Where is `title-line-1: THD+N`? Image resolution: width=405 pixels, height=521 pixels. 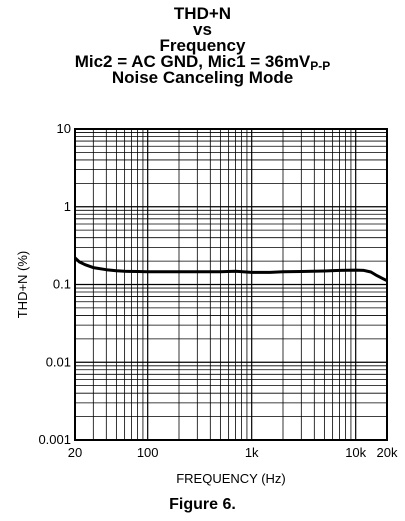
title-line-1: THD+N is located at coordinates (202, 13).